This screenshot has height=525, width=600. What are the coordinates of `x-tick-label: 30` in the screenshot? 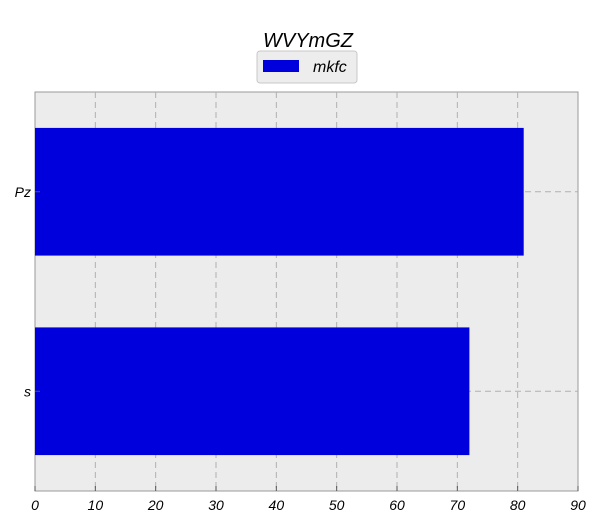 It's located at (216, 505).